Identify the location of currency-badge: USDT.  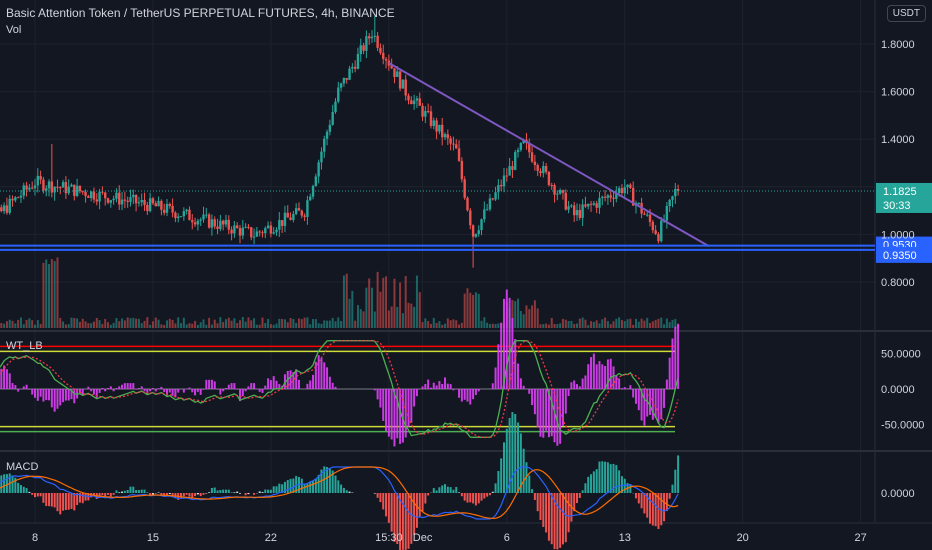
(906, 13).